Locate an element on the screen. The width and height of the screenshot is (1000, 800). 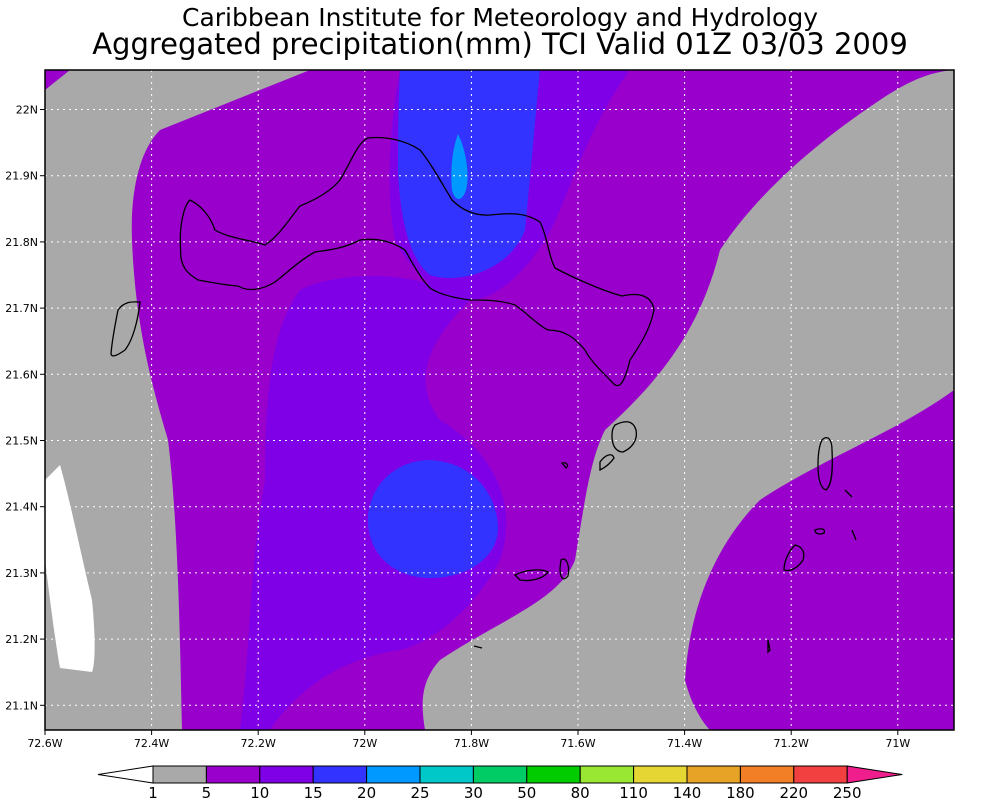
precipitation-colorbar: 1 5 10 15 20 25 30 50 80 110 140 180 220 250 is located at coordinates (500, 782).